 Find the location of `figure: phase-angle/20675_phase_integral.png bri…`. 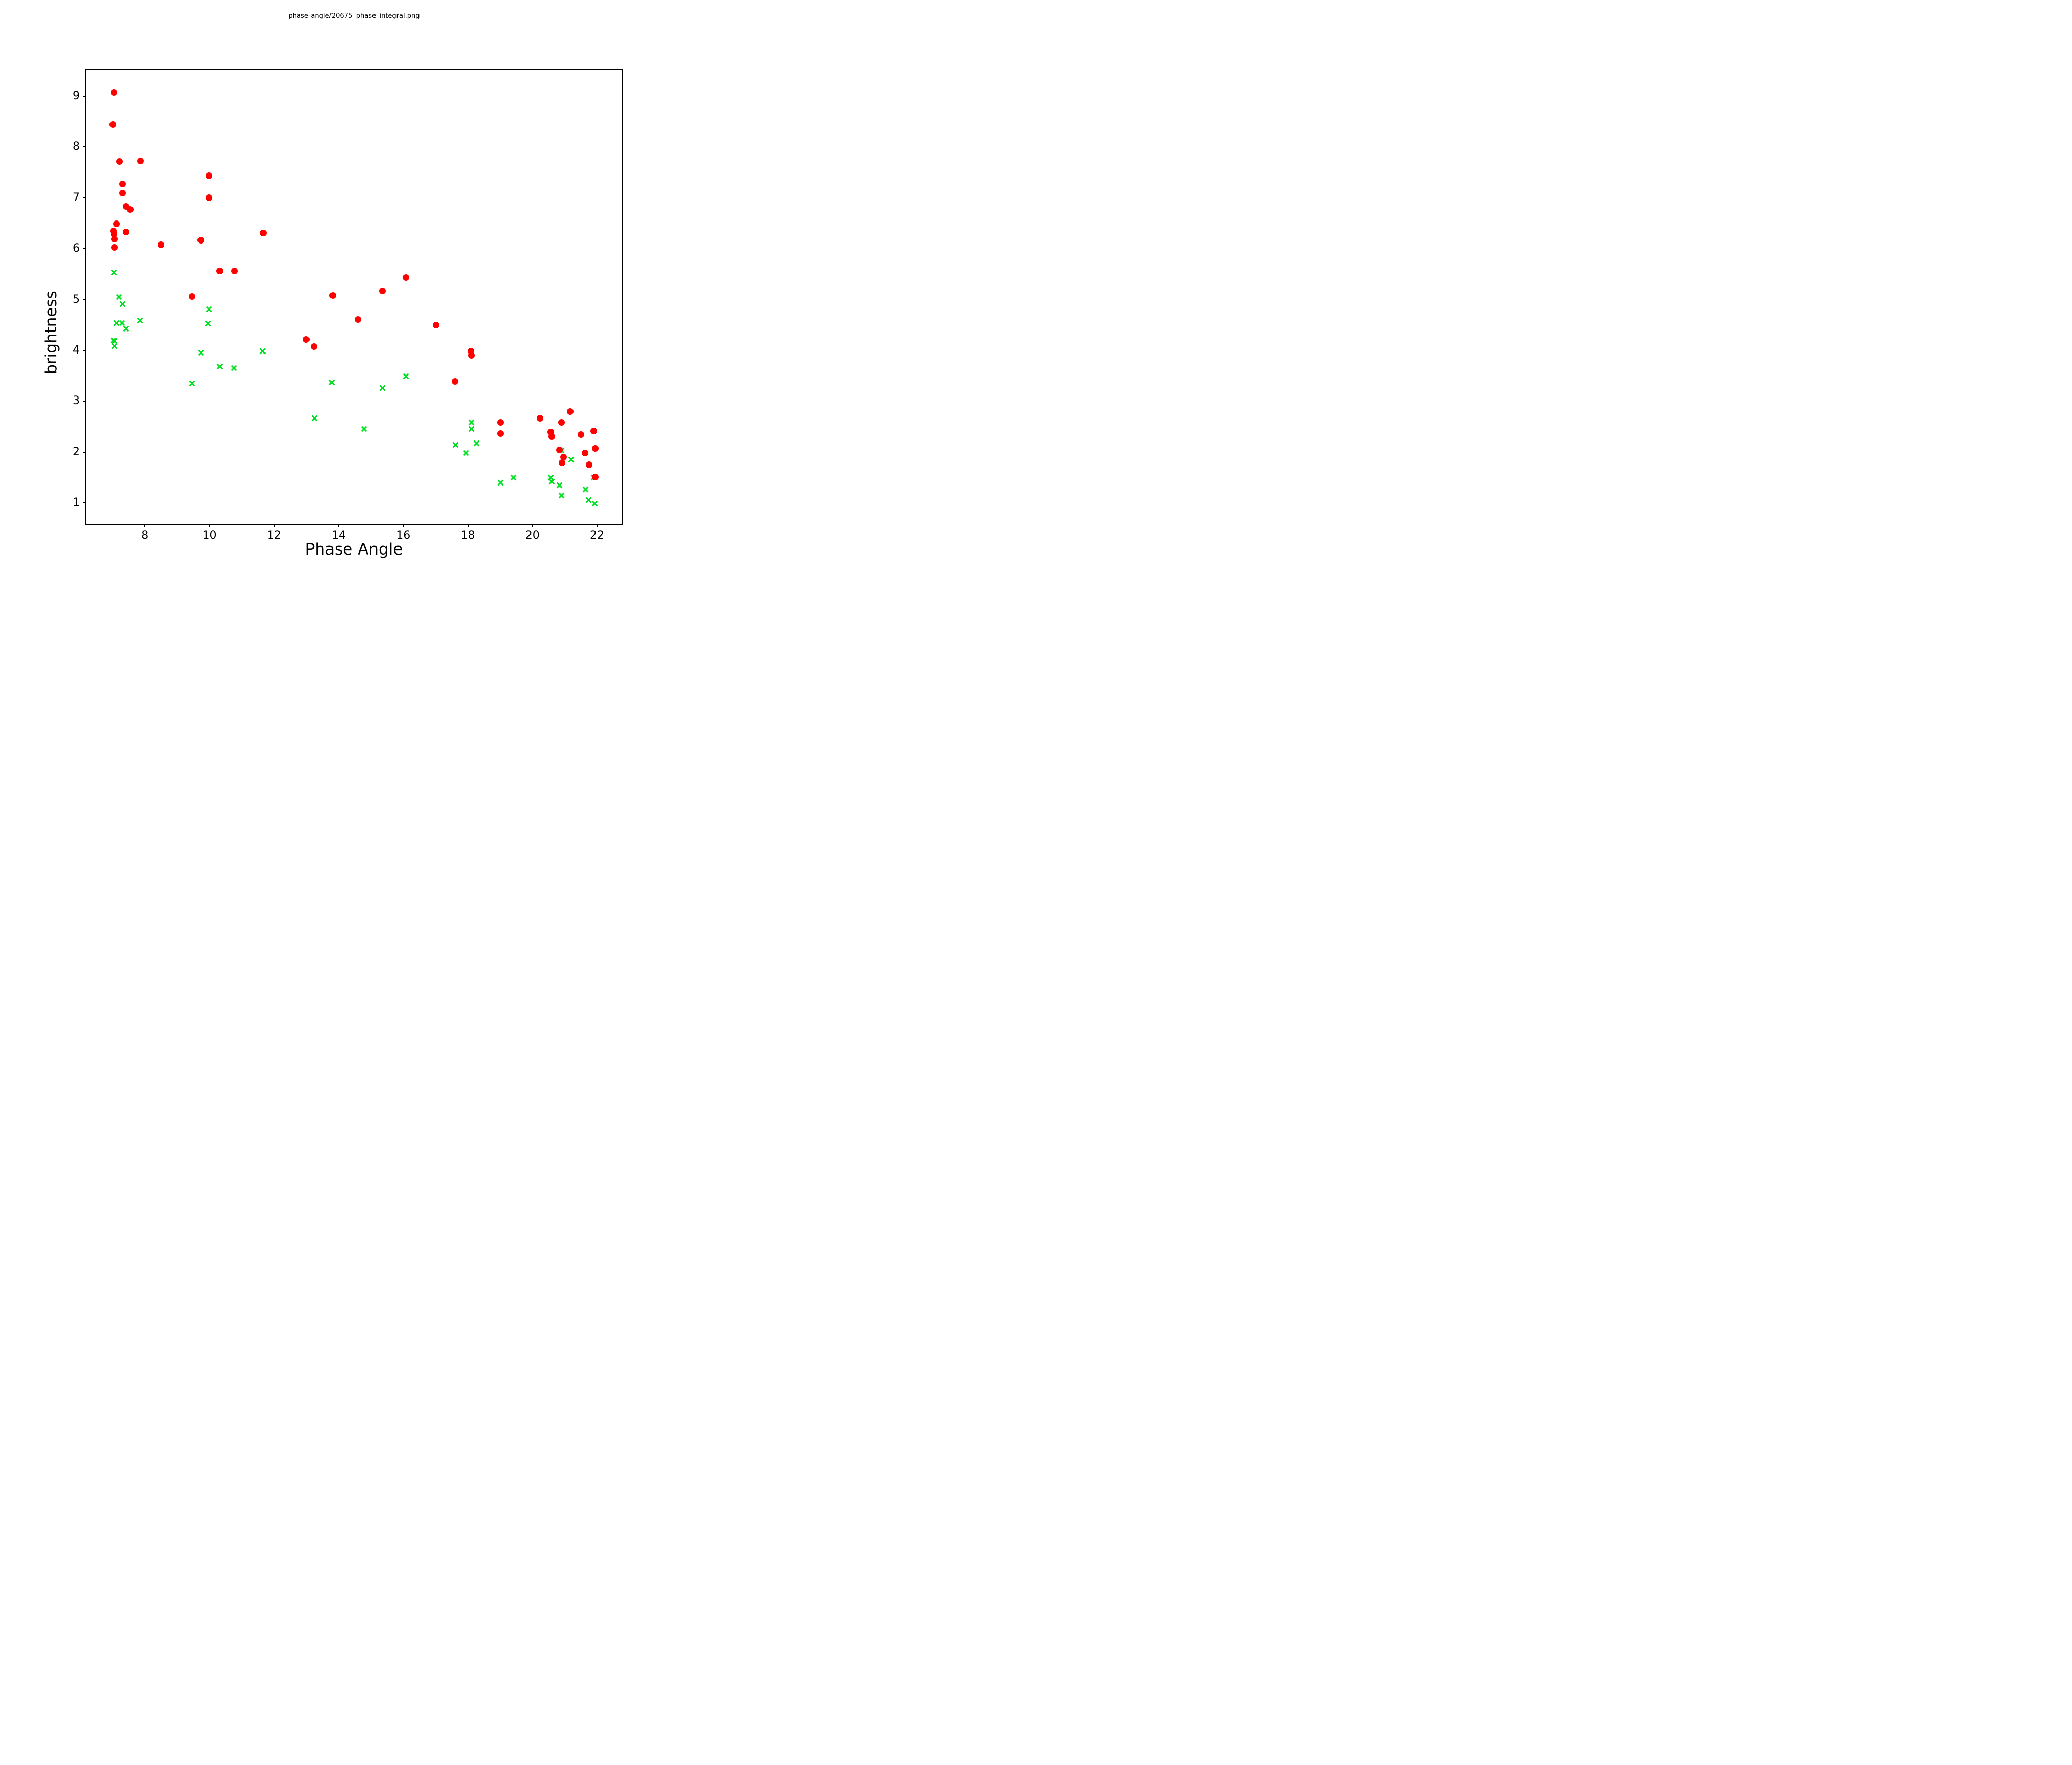

figure: phase-angle/20675_phase_integral.png bri… is located at coordinates (345, 294).